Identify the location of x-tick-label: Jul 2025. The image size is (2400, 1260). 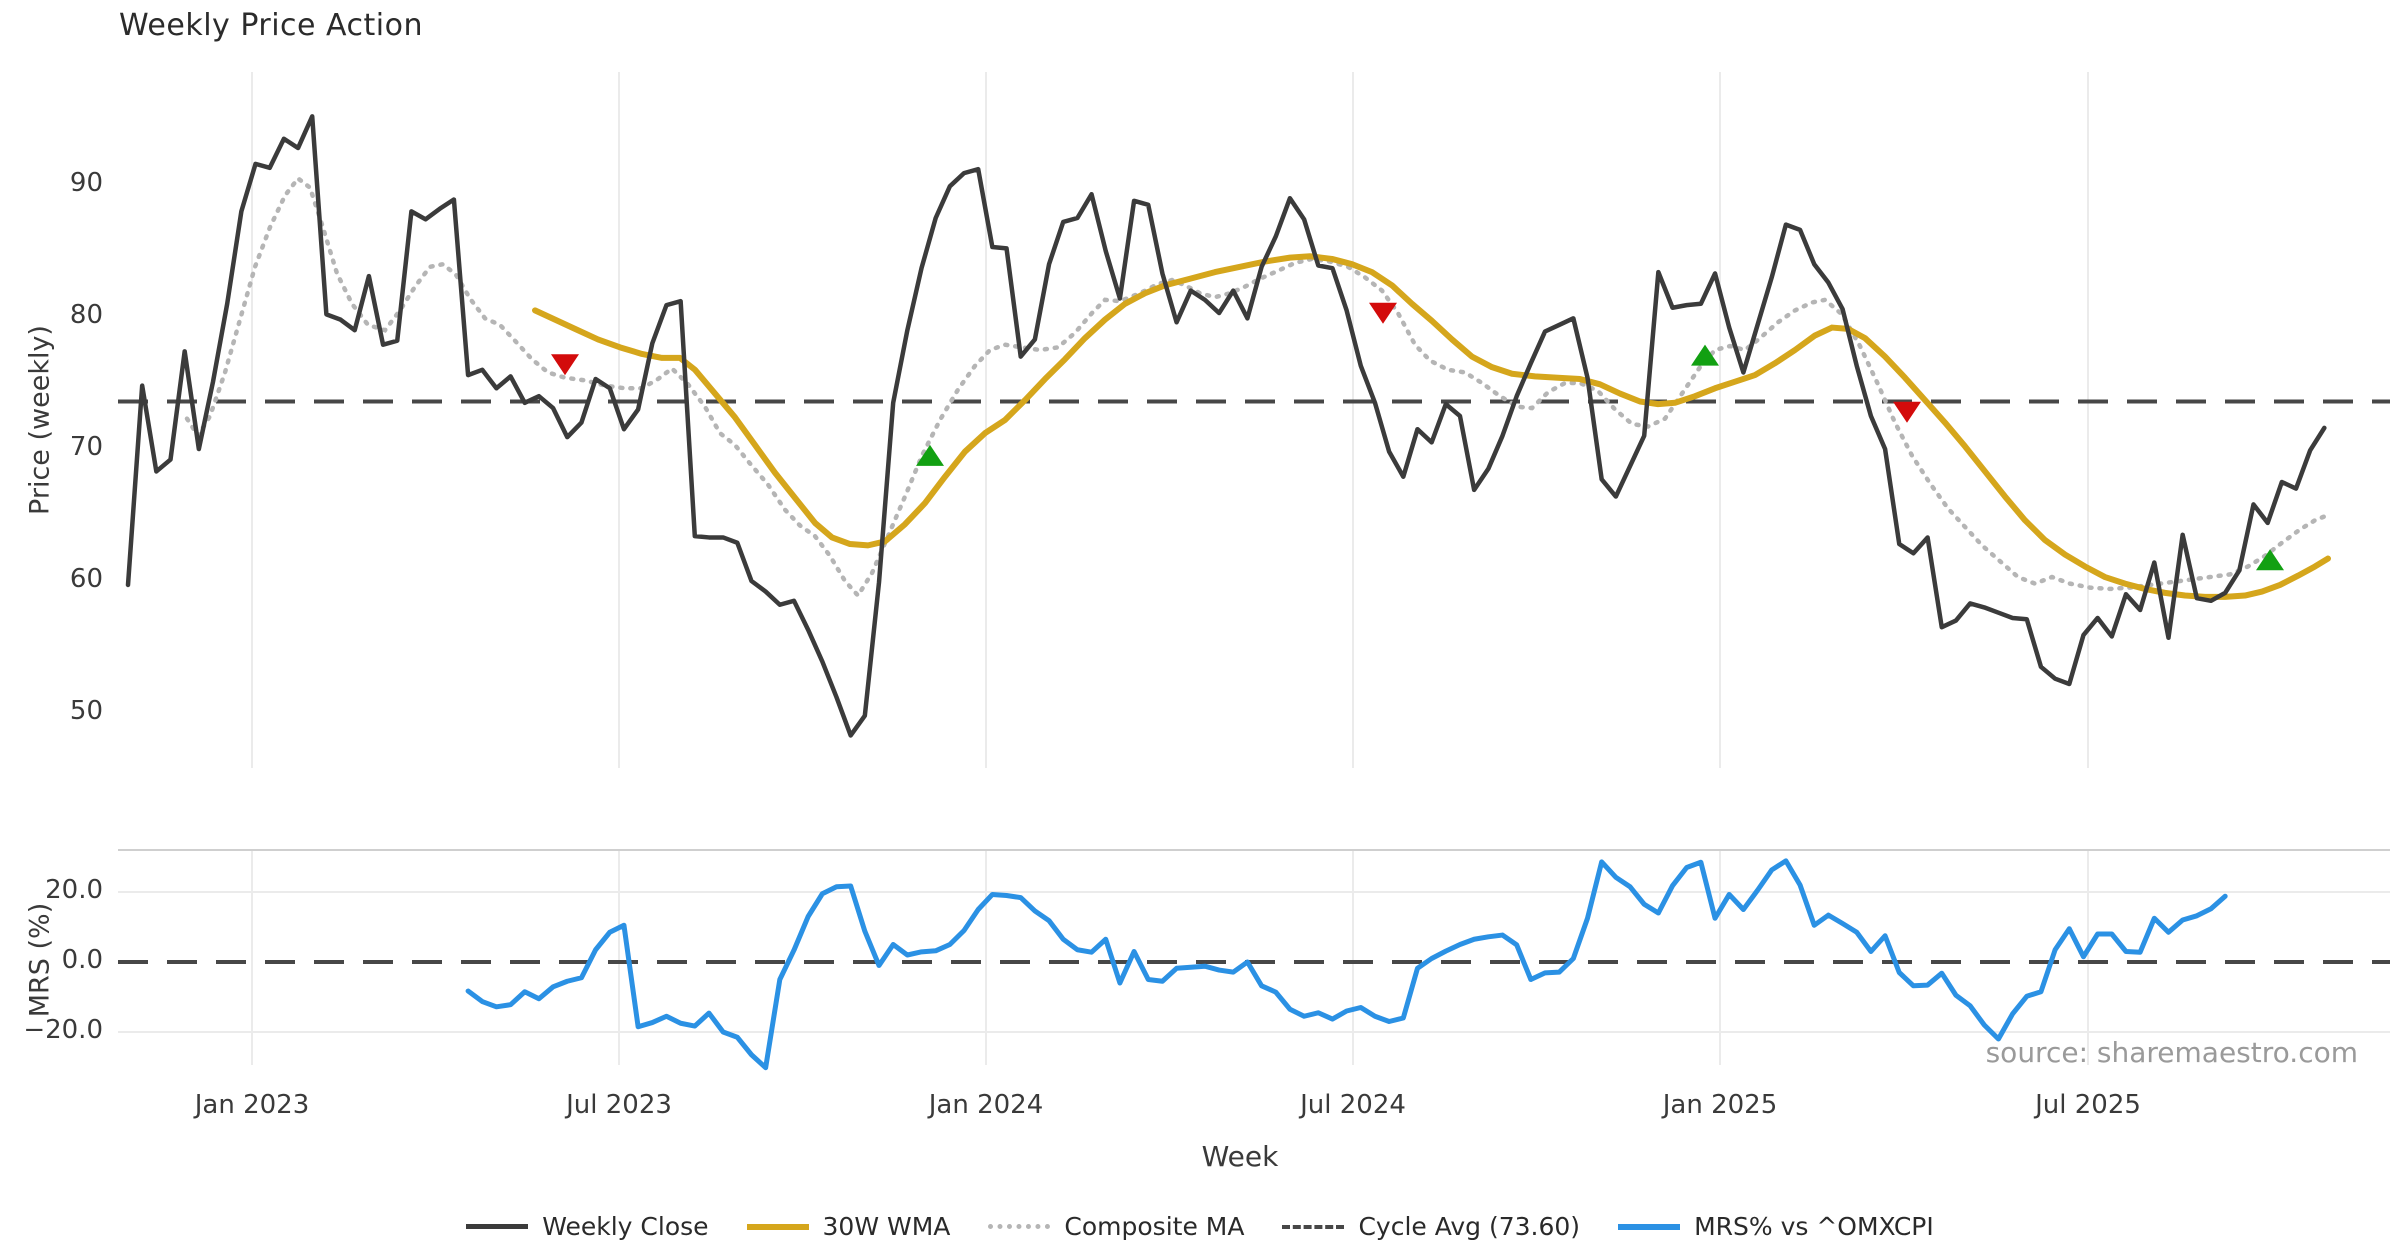
(2088, 1105).